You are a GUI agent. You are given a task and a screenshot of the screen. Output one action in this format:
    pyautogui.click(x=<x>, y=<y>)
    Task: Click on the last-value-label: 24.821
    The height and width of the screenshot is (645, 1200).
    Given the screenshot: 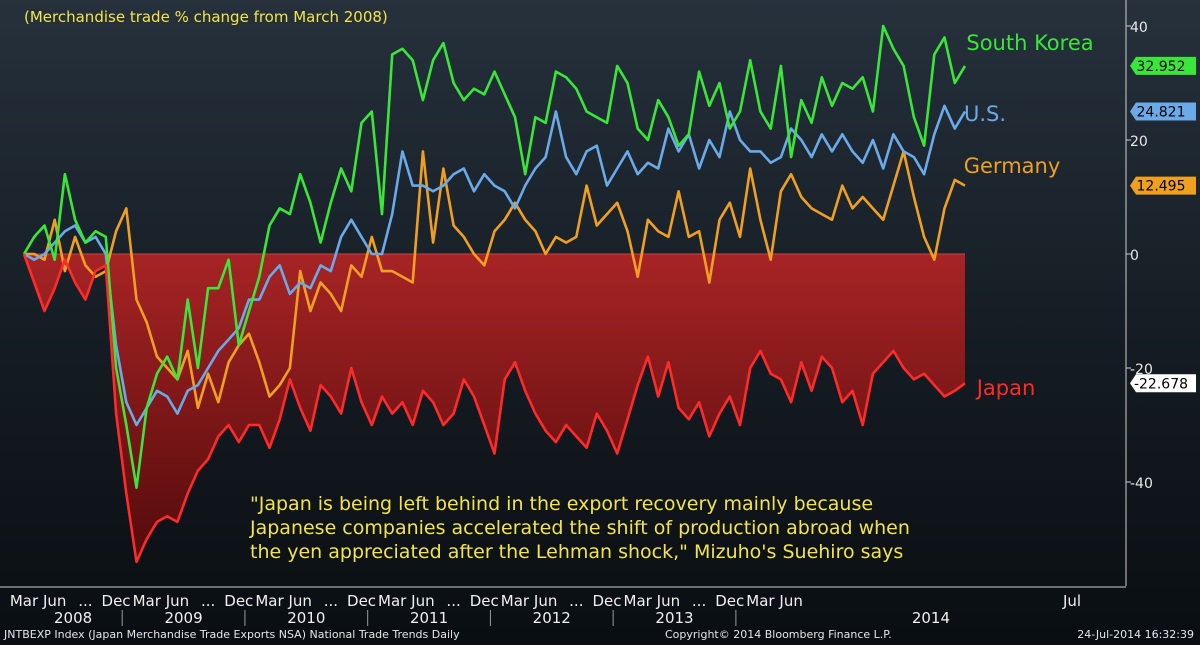 What is the action you would take?
    pyautogui.click(x=1161, y=113)
    